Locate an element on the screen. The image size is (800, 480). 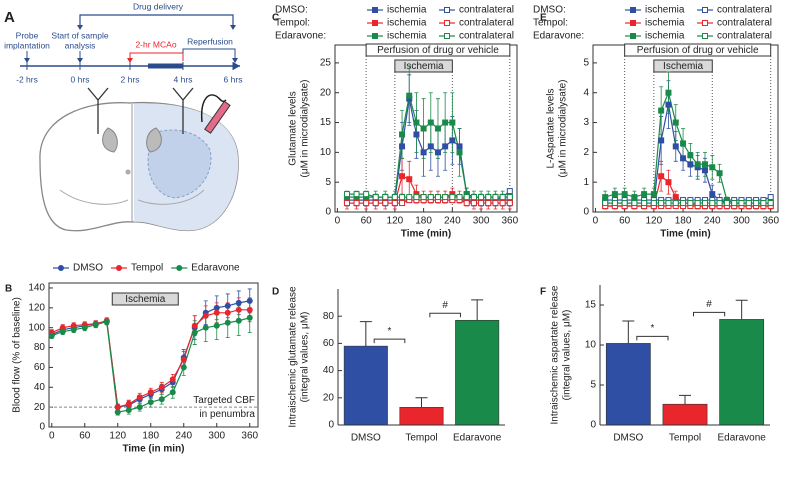
y-tick-label: 60 is located at coordinates (329, 343).